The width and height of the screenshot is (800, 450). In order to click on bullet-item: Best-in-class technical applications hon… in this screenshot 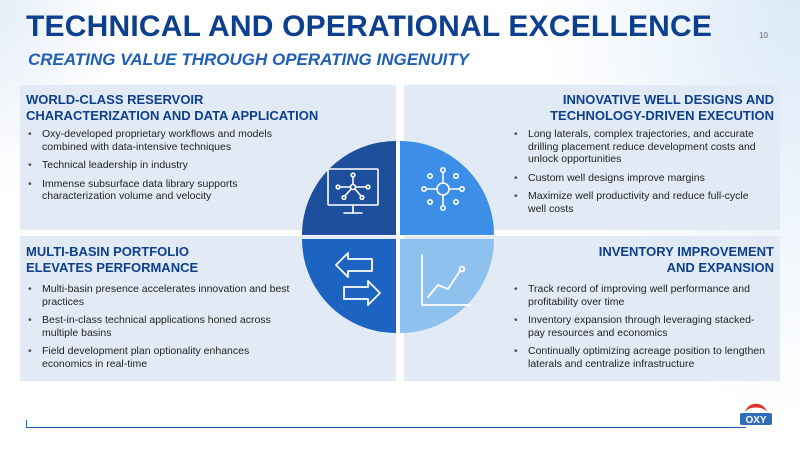, I will do `click(164, 326)`.